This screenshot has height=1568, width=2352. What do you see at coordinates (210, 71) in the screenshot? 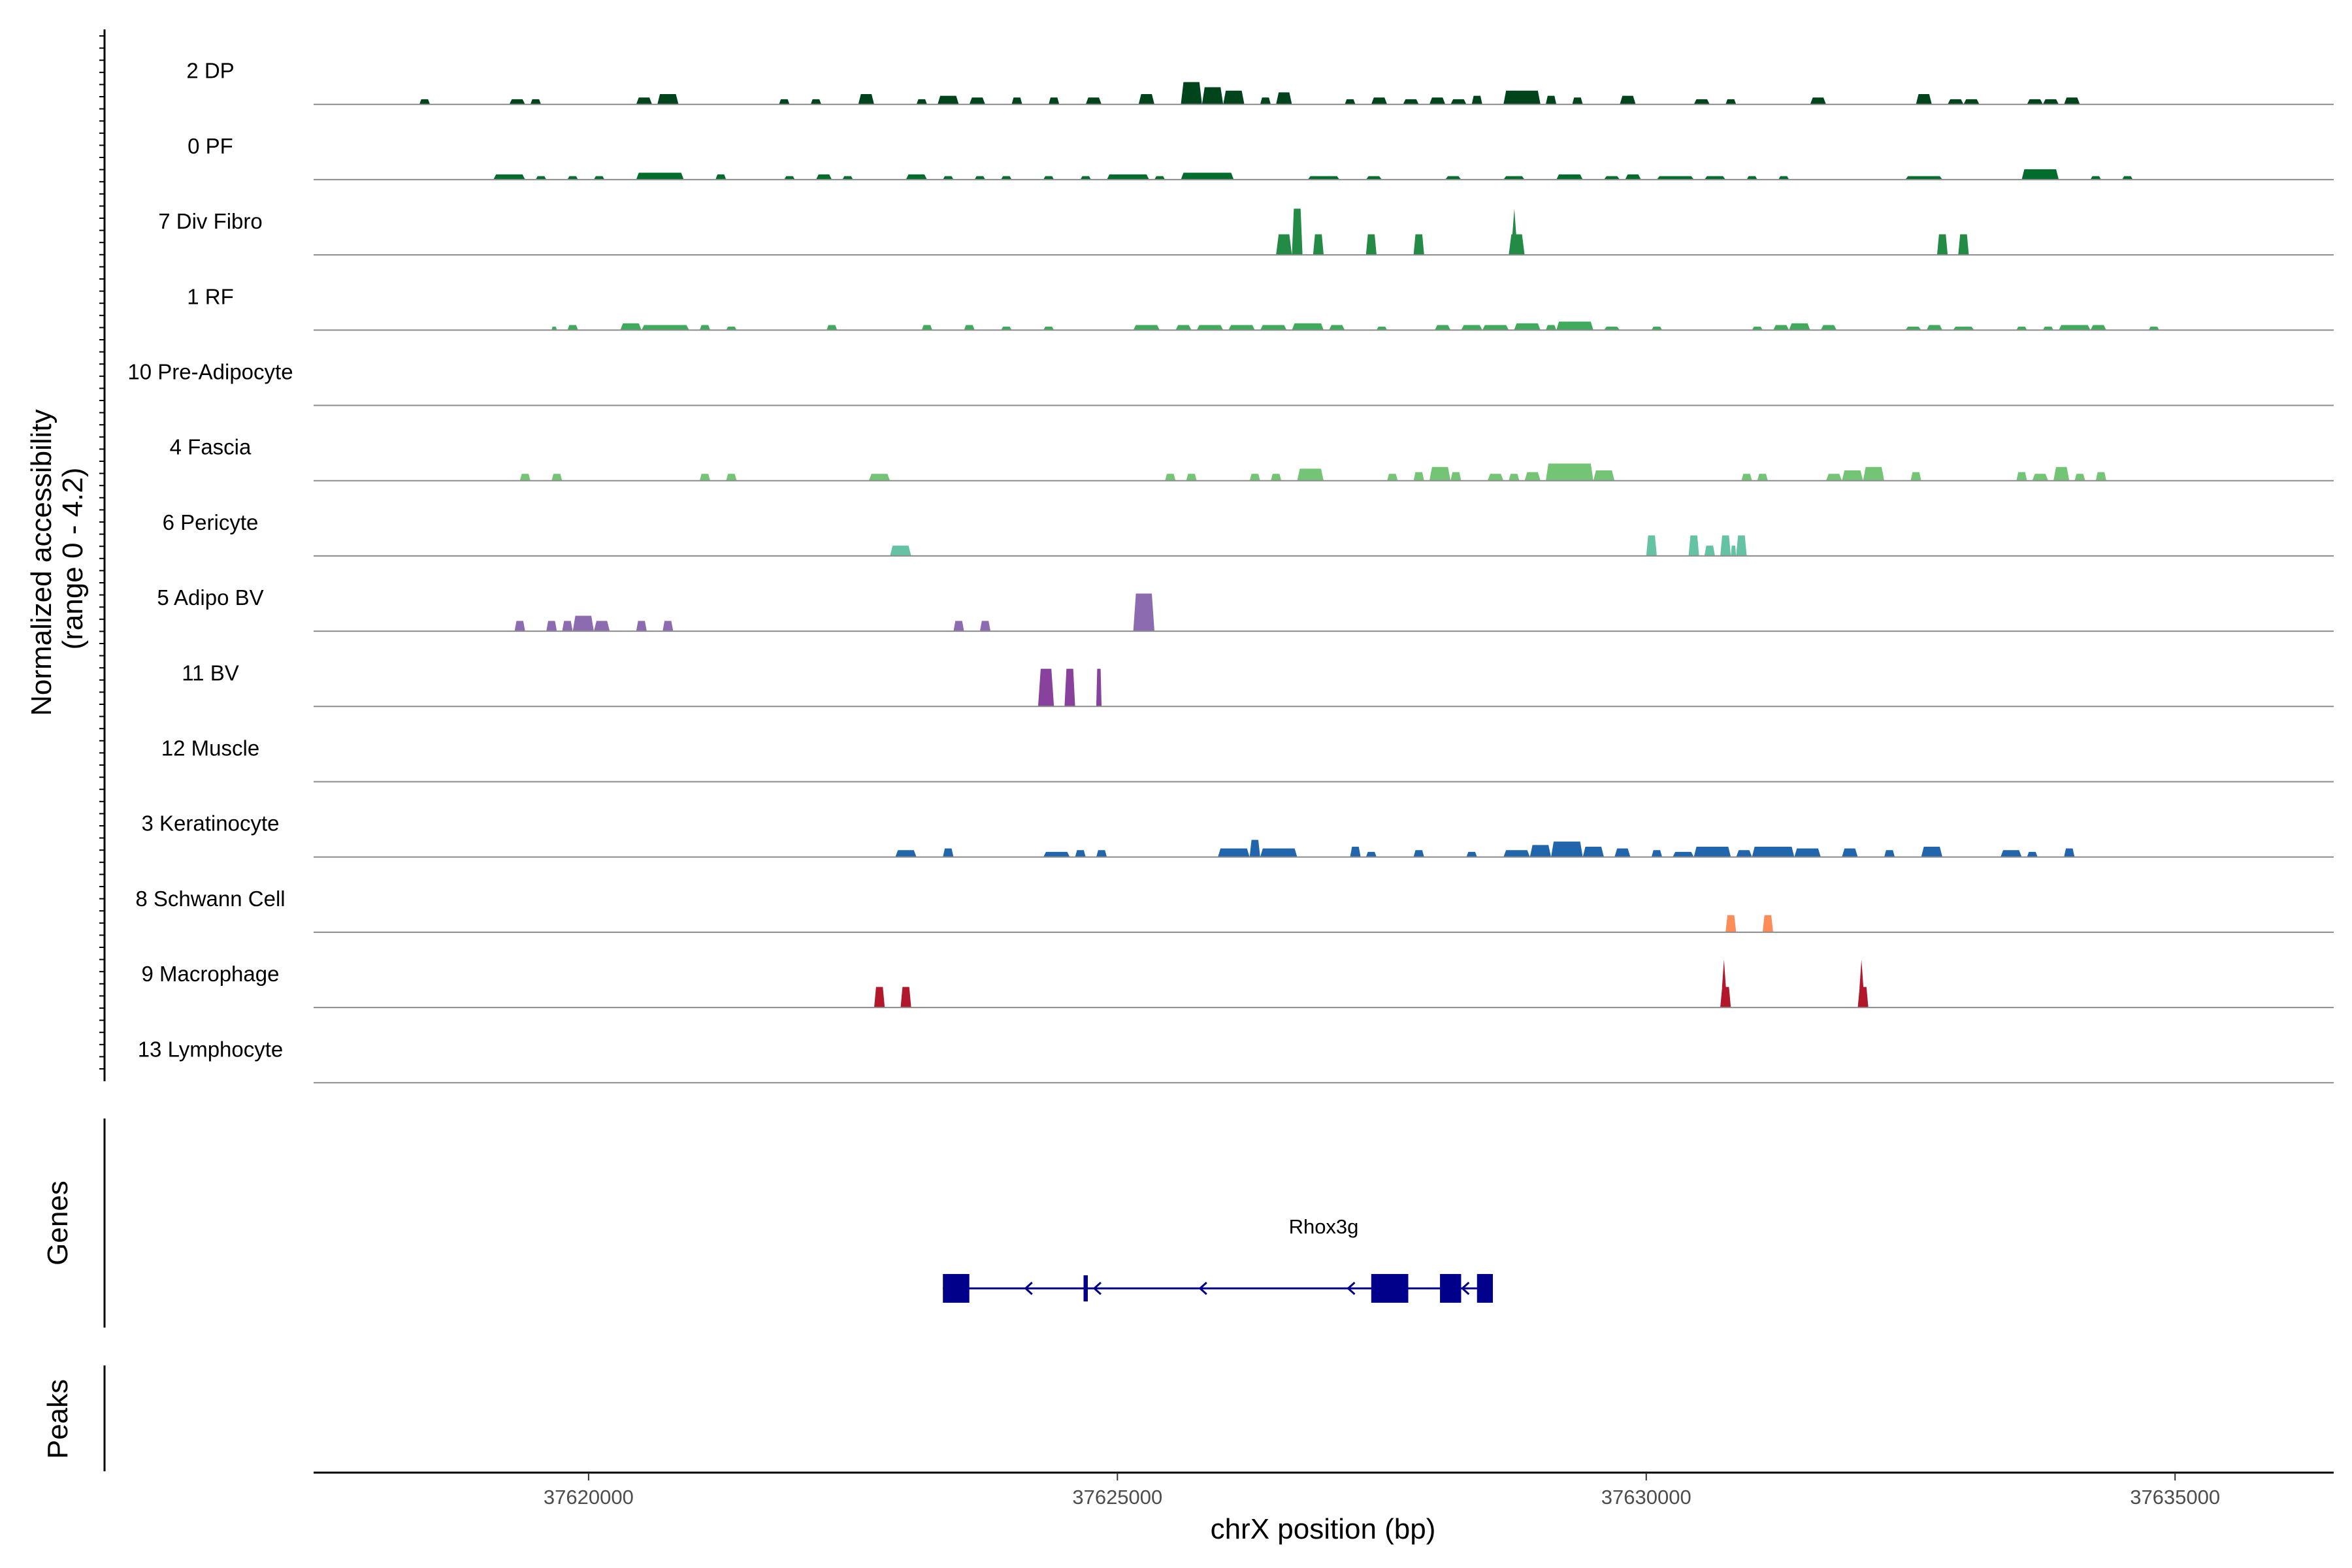
I see `track-label: 2 DP` at bounding box center [210, 71].